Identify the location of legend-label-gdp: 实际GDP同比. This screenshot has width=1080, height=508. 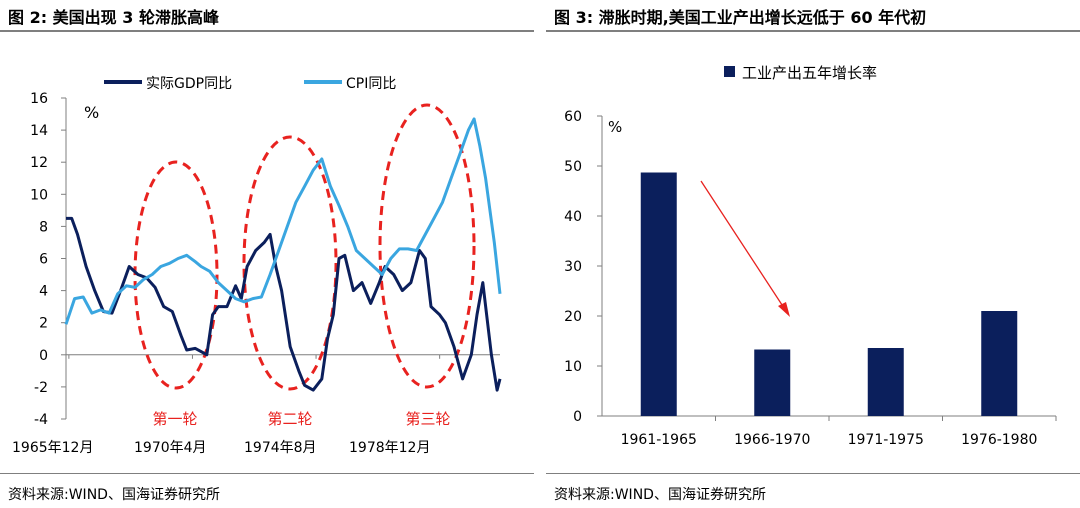
(189, 84).